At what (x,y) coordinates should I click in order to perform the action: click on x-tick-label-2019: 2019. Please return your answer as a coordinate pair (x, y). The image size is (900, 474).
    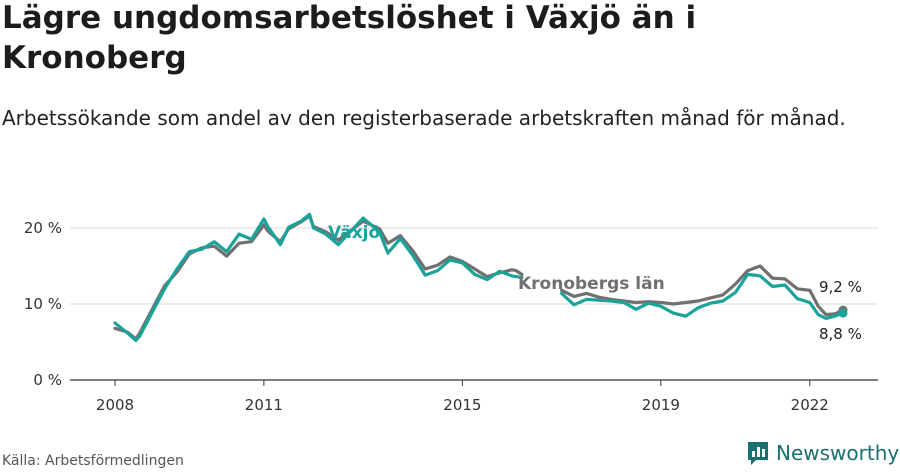
    Looking at the image, I should click on (661, 405).